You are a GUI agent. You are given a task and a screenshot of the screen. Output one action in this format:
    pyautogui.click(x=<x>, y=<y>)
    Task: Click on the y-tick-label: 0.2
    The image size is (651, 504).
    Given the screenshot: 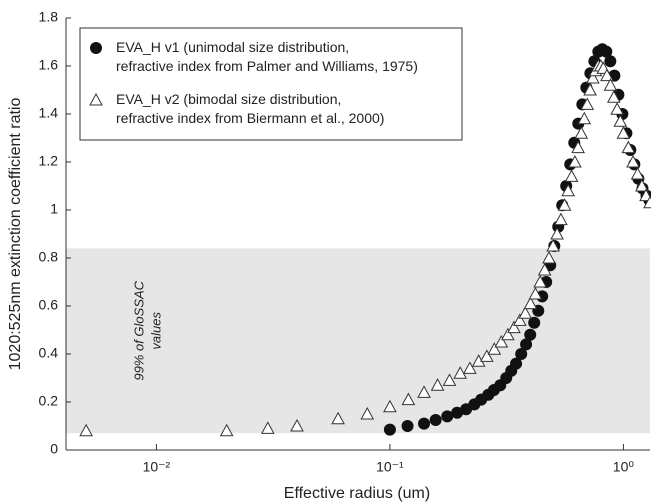 What is the action you would take?
    pyautogui.click(x=49, y=401)
    